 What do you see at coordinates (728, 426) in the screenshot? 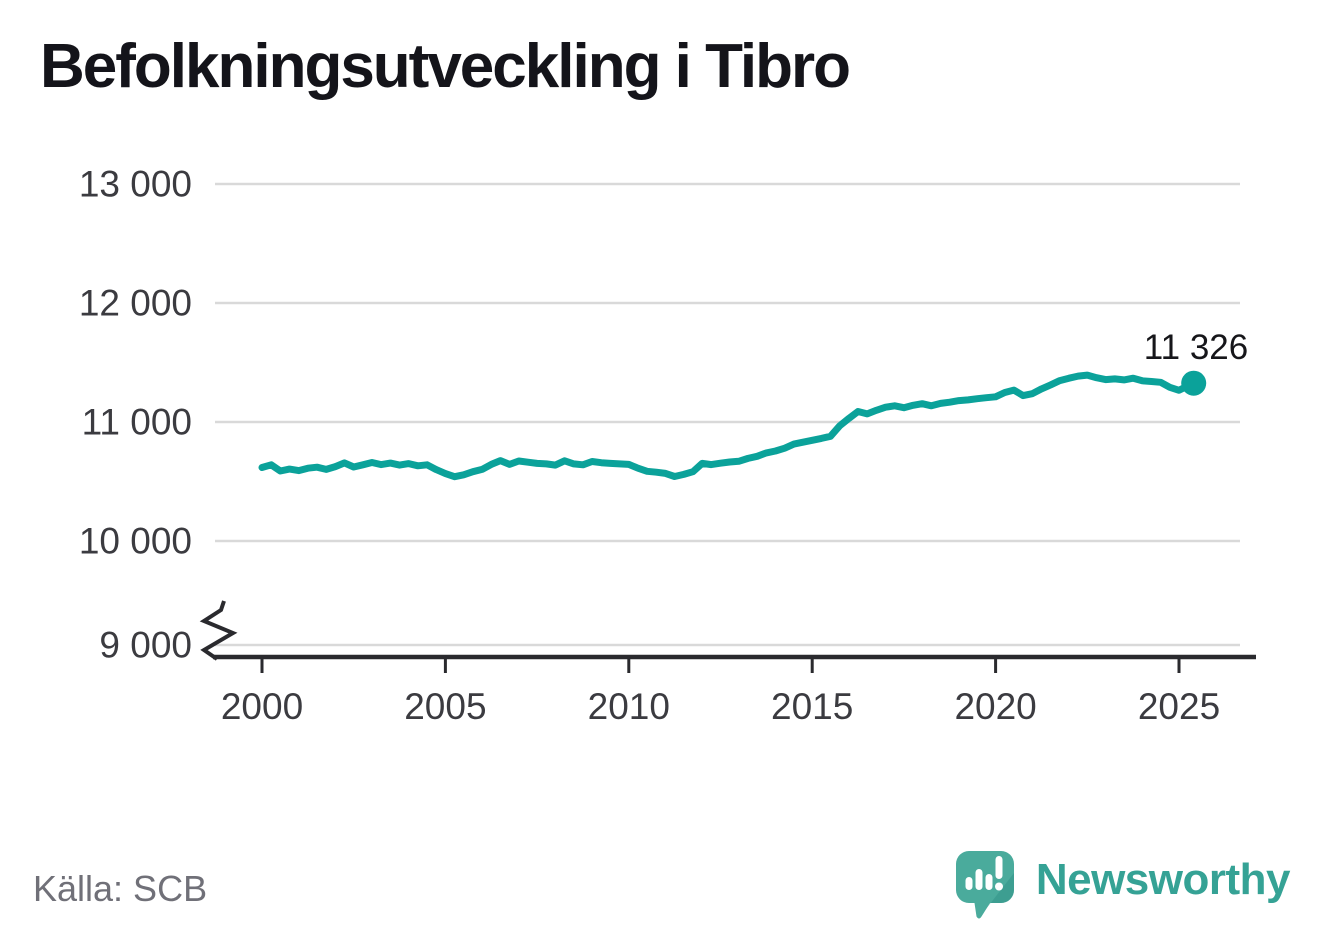
I see `population-line` at bounding box center [728, 426].